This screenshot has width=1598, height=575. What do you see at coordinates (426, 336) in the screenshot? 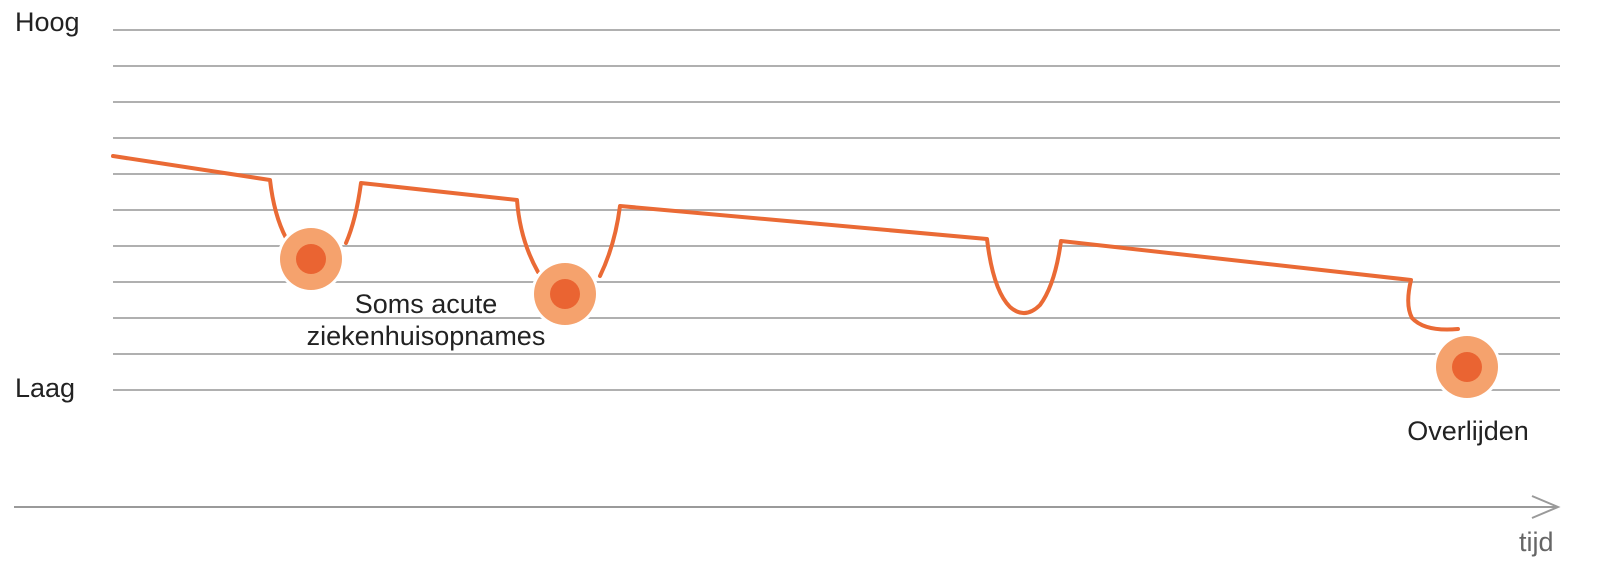
I see `hospital-note-line-2: ziekenhuisopnames` at bounding box center [426, 336].